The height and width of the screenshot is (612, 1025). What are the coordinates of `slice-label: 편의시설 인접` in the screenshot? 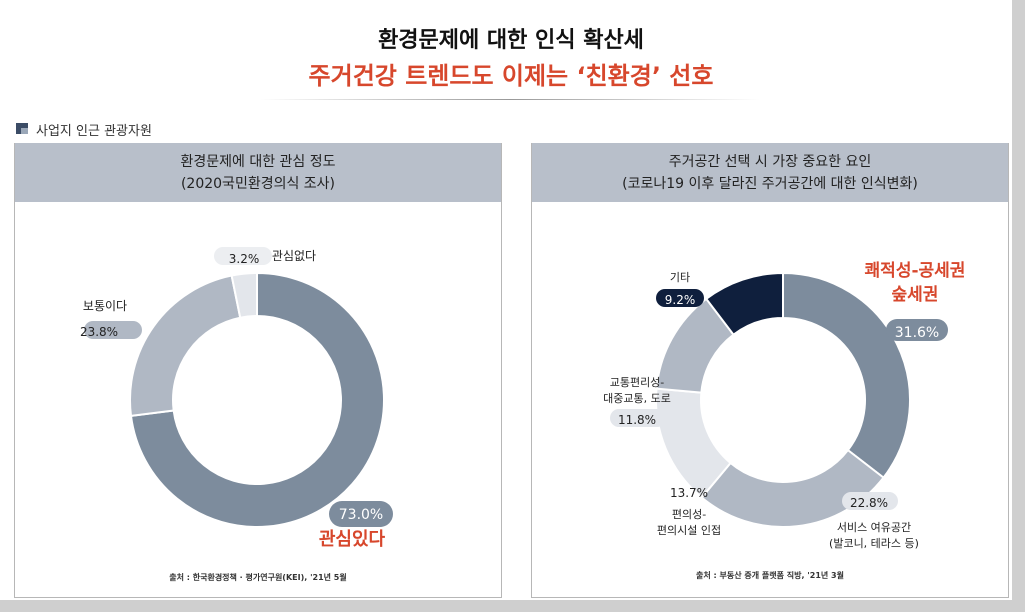 It's located at (689, 530).